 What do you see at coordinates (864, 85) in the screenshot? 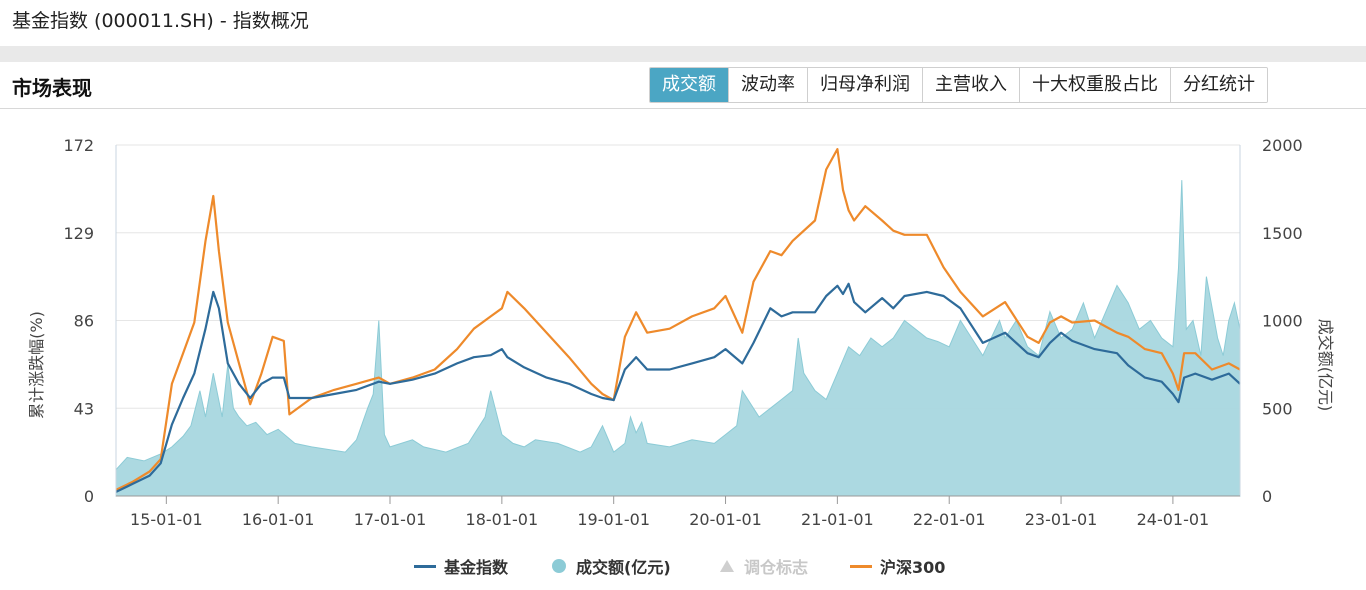
I see `tab-net-profit: 归母净利润` at bounding box center [864, 85].